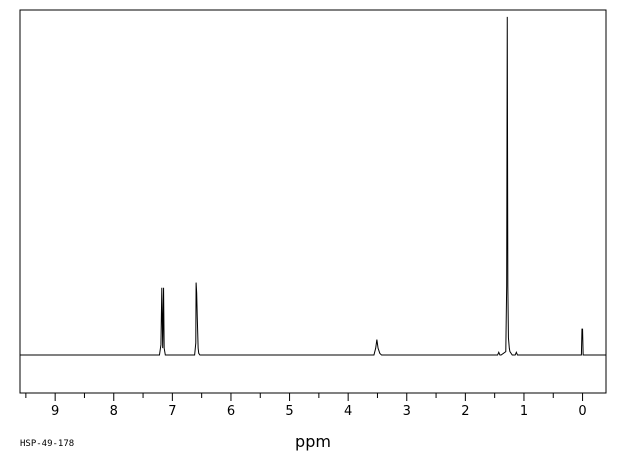  I want to click on x-tick-label: 4, so click(348, 411).